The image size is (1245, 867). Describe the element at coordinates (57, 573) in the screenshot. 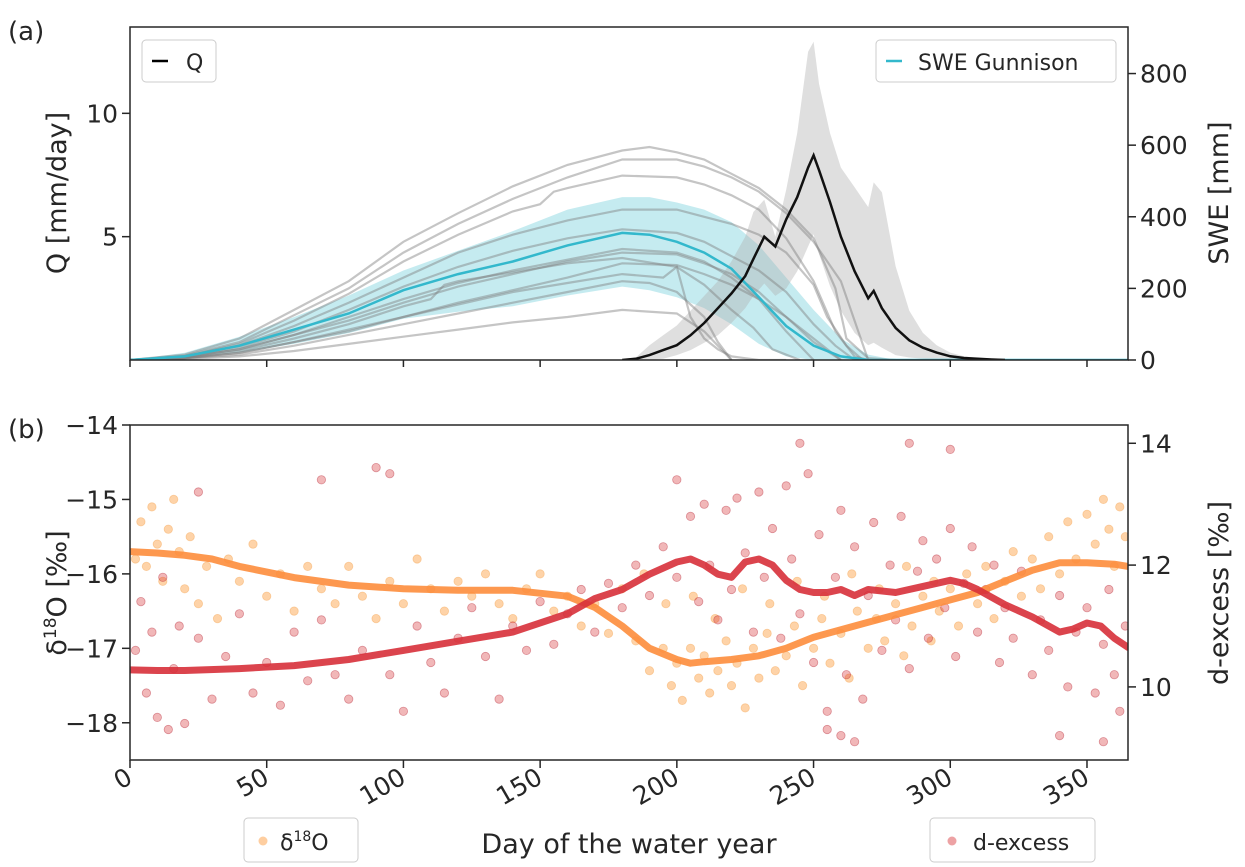

I see `panel-b-ylabel-rest: O [‰]` at that location.